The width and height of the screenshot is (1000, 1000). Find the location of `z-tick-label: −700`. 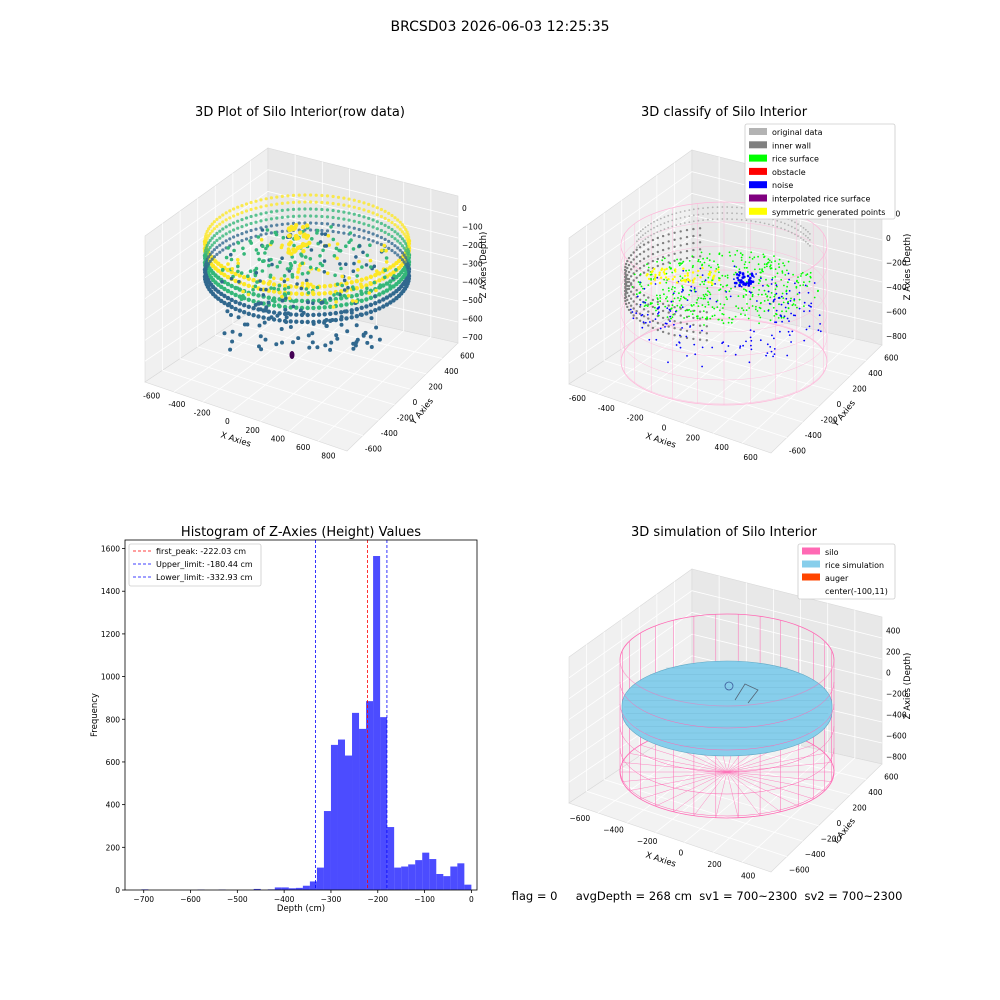

z-tick-label: −700 is located at coordinates (472, 337).